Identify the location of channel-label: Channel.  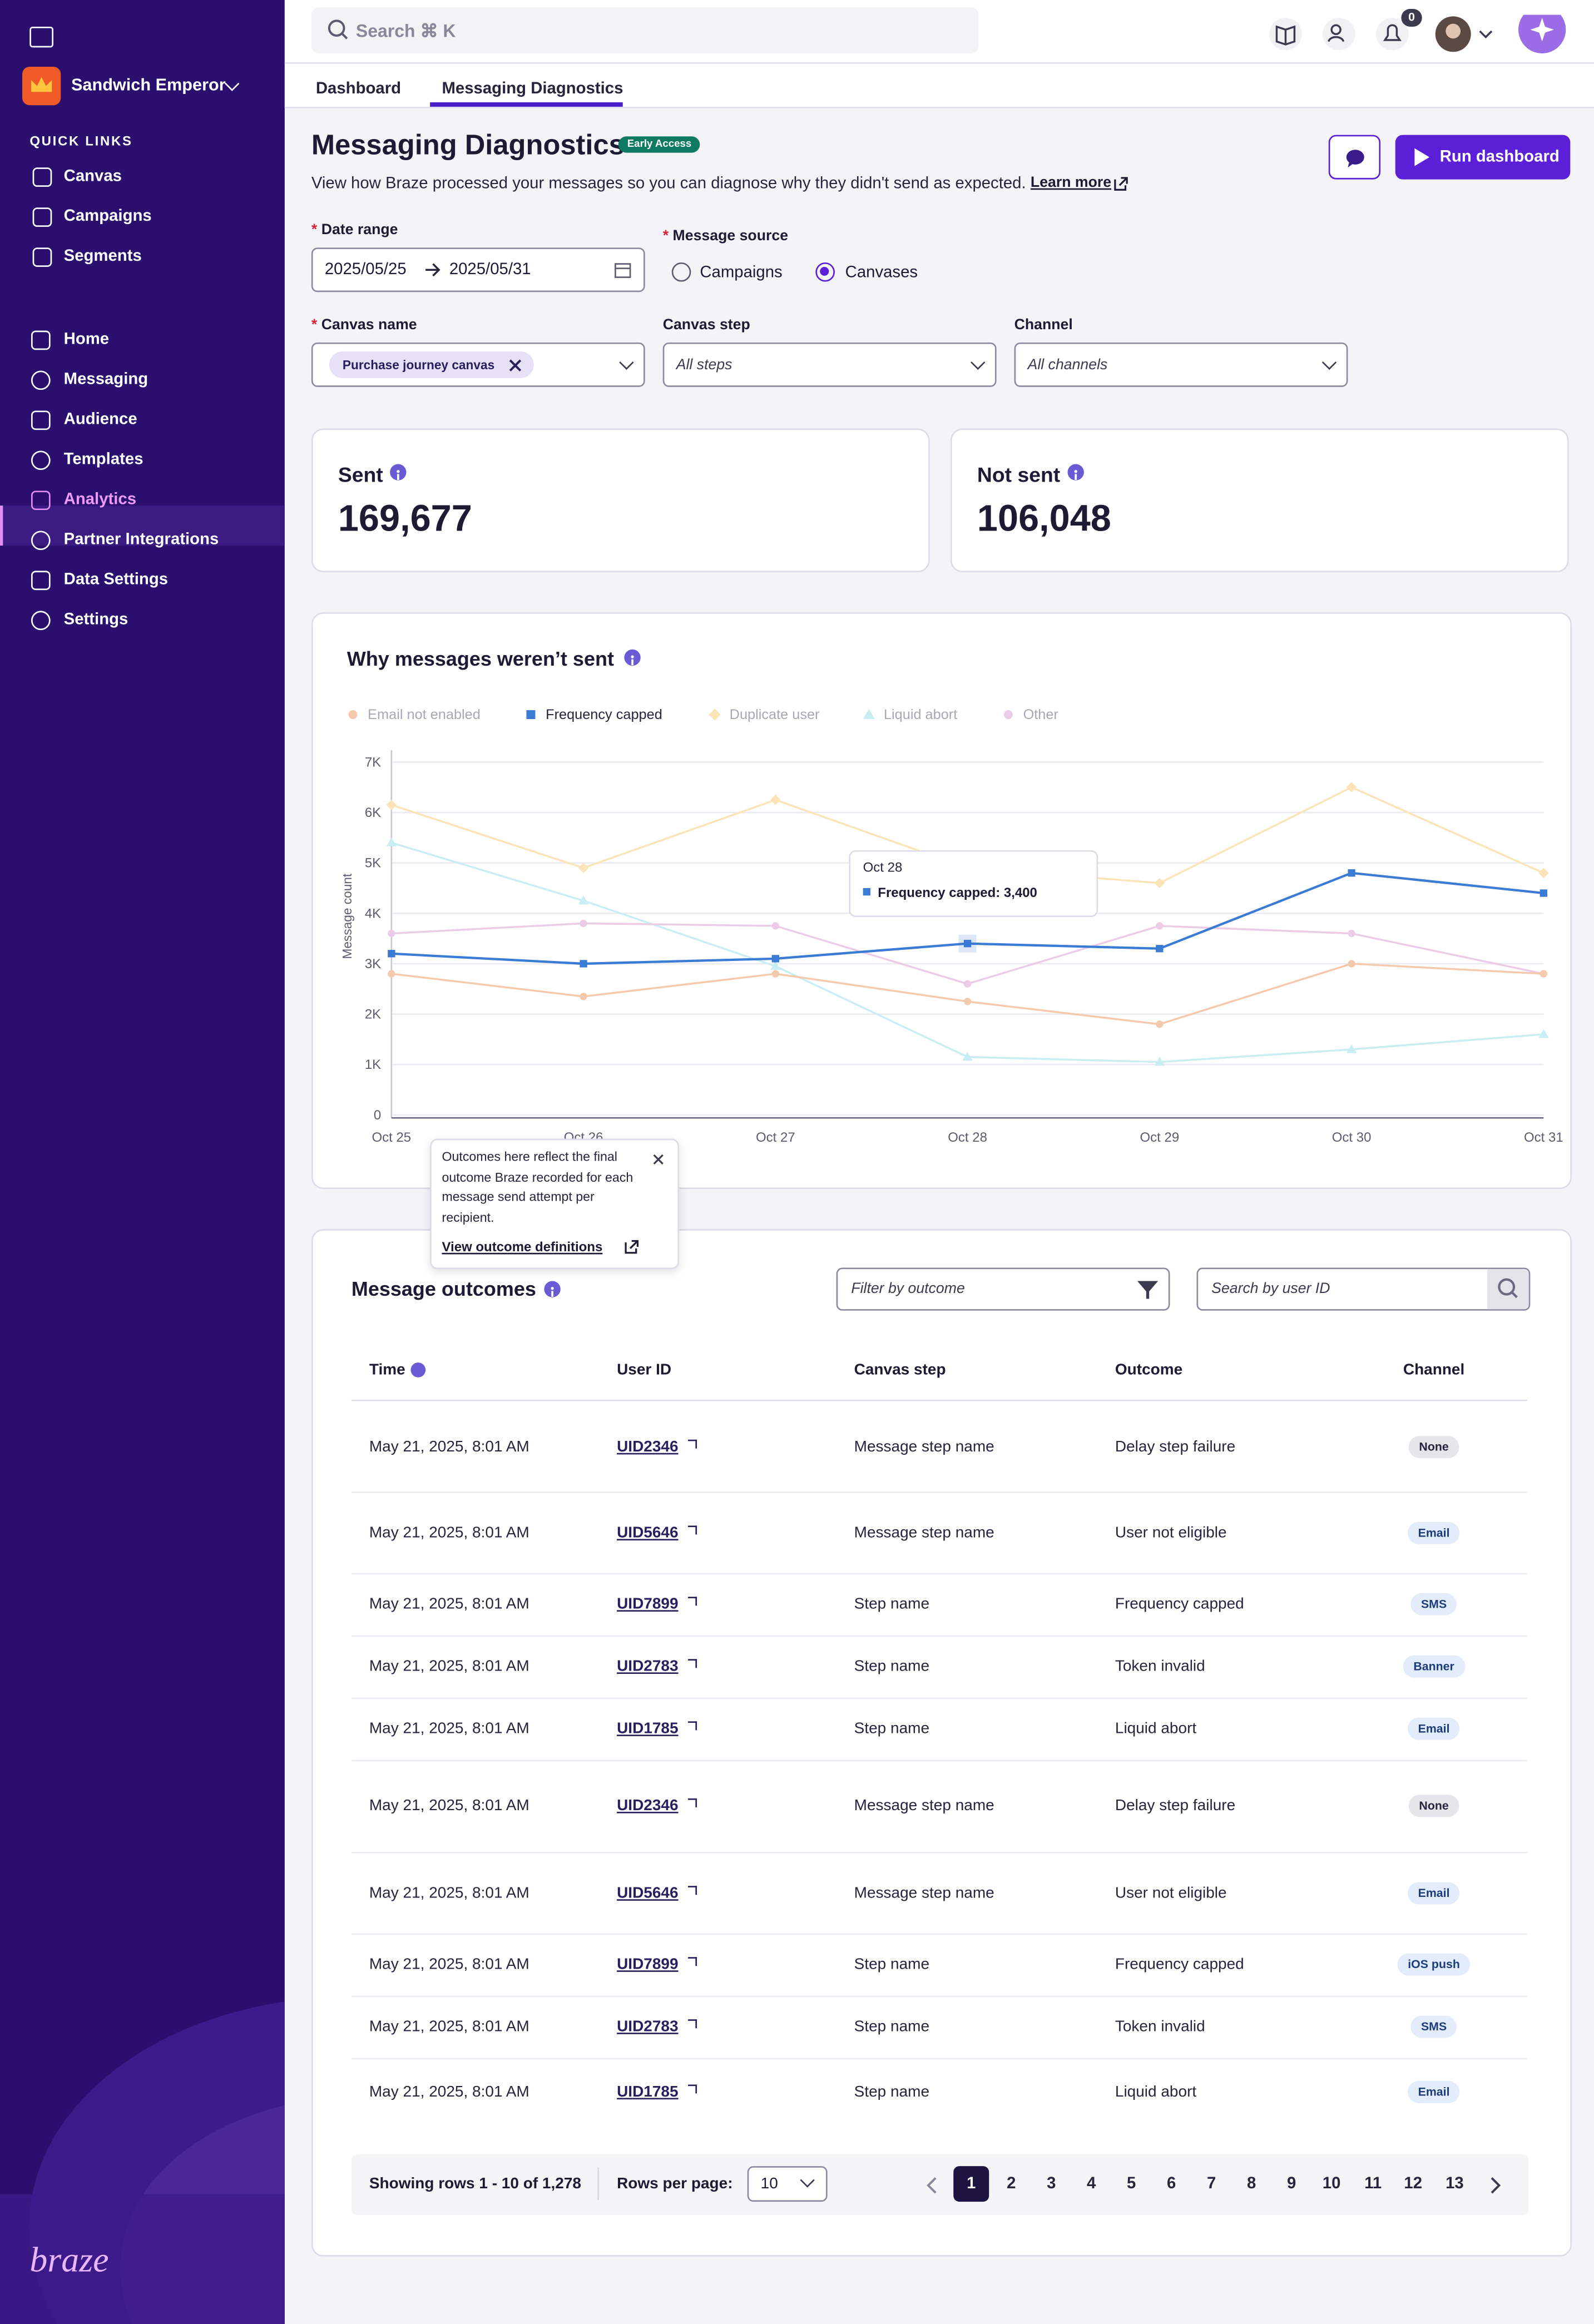
(1043, 325).